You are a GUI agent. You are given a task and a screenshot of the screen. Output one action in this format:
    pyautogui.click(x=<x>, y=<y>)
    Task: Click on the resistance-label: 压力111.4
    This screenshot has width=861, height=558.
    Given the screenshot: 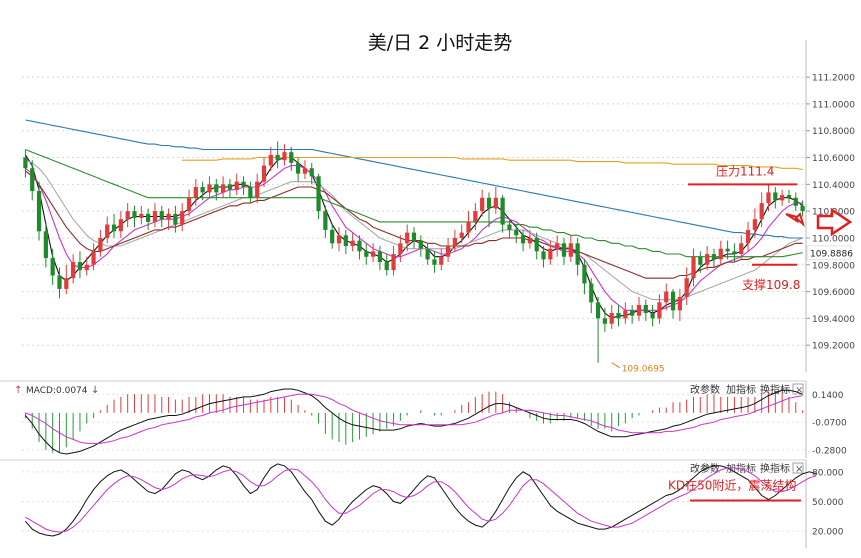 What is the action you would take?
    pyautogui.click(x=745, y=171)
    